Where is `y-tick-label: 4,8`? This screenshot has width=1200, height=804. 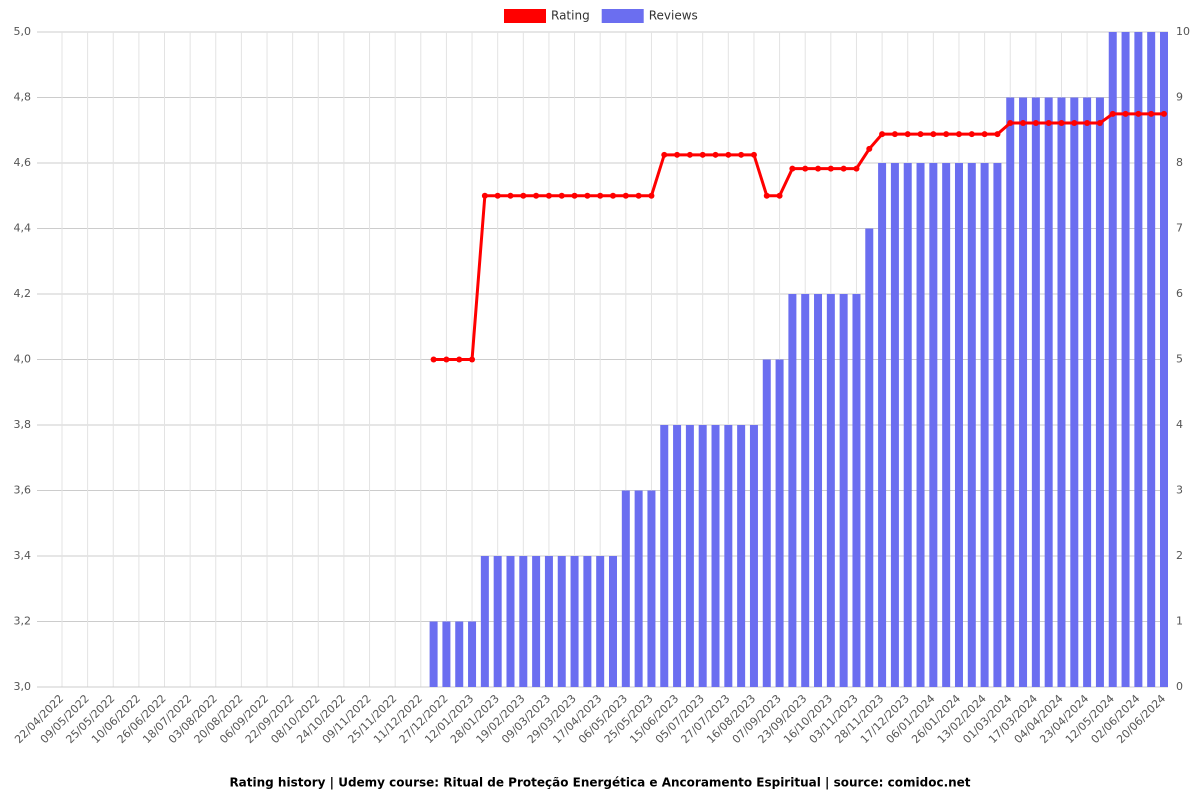 y-tick-label: 4,8 is located at coordinates (23, 97).